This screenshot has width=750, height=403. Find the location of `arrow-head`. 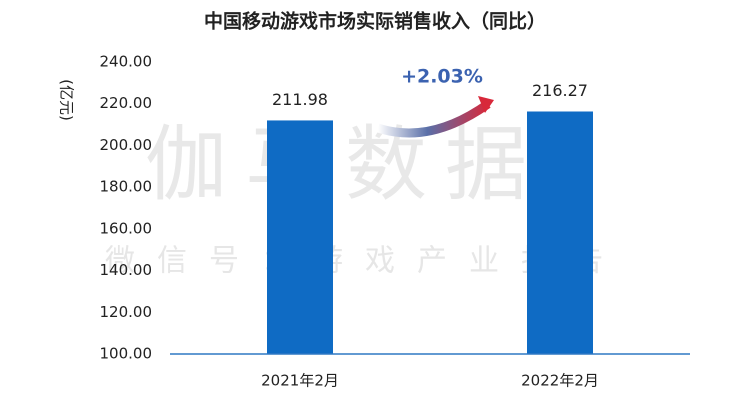

arrow-head is located at coordinates (486, 104).